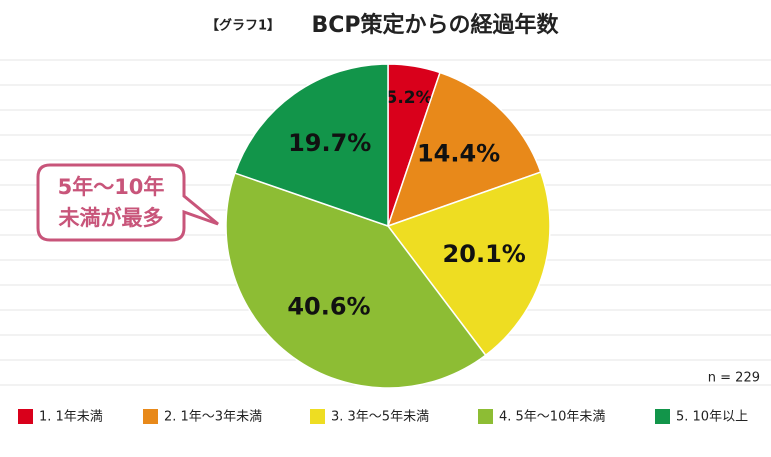 The height and width of the screenshot is (457, 771). What do you see at coordinates (328, 306) in the screenshot?
I see `data-label: 40.6%` at bounding box center [328, 306].